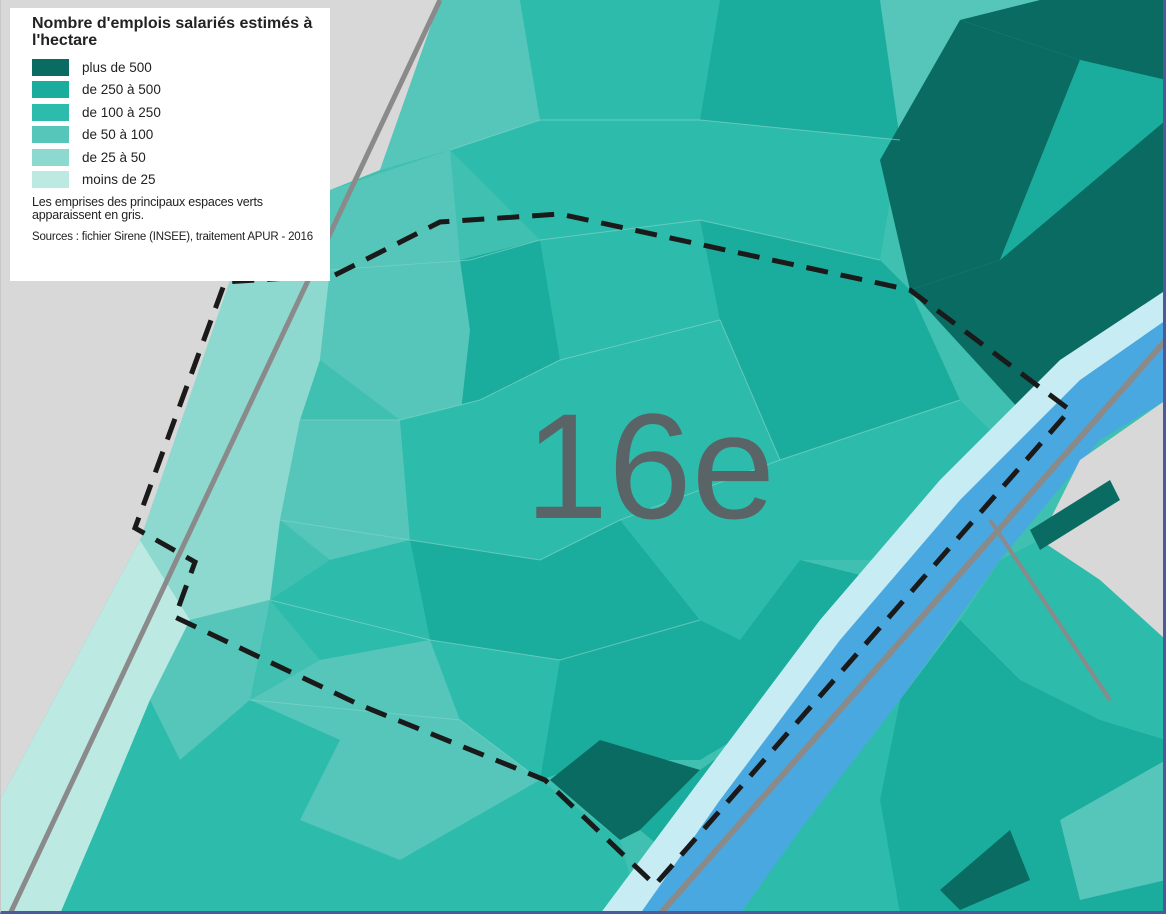  What do you see at coordinates (980, 155) in the screenshot?
I see `block-dark-nr2` at bounding box center [980, 155].